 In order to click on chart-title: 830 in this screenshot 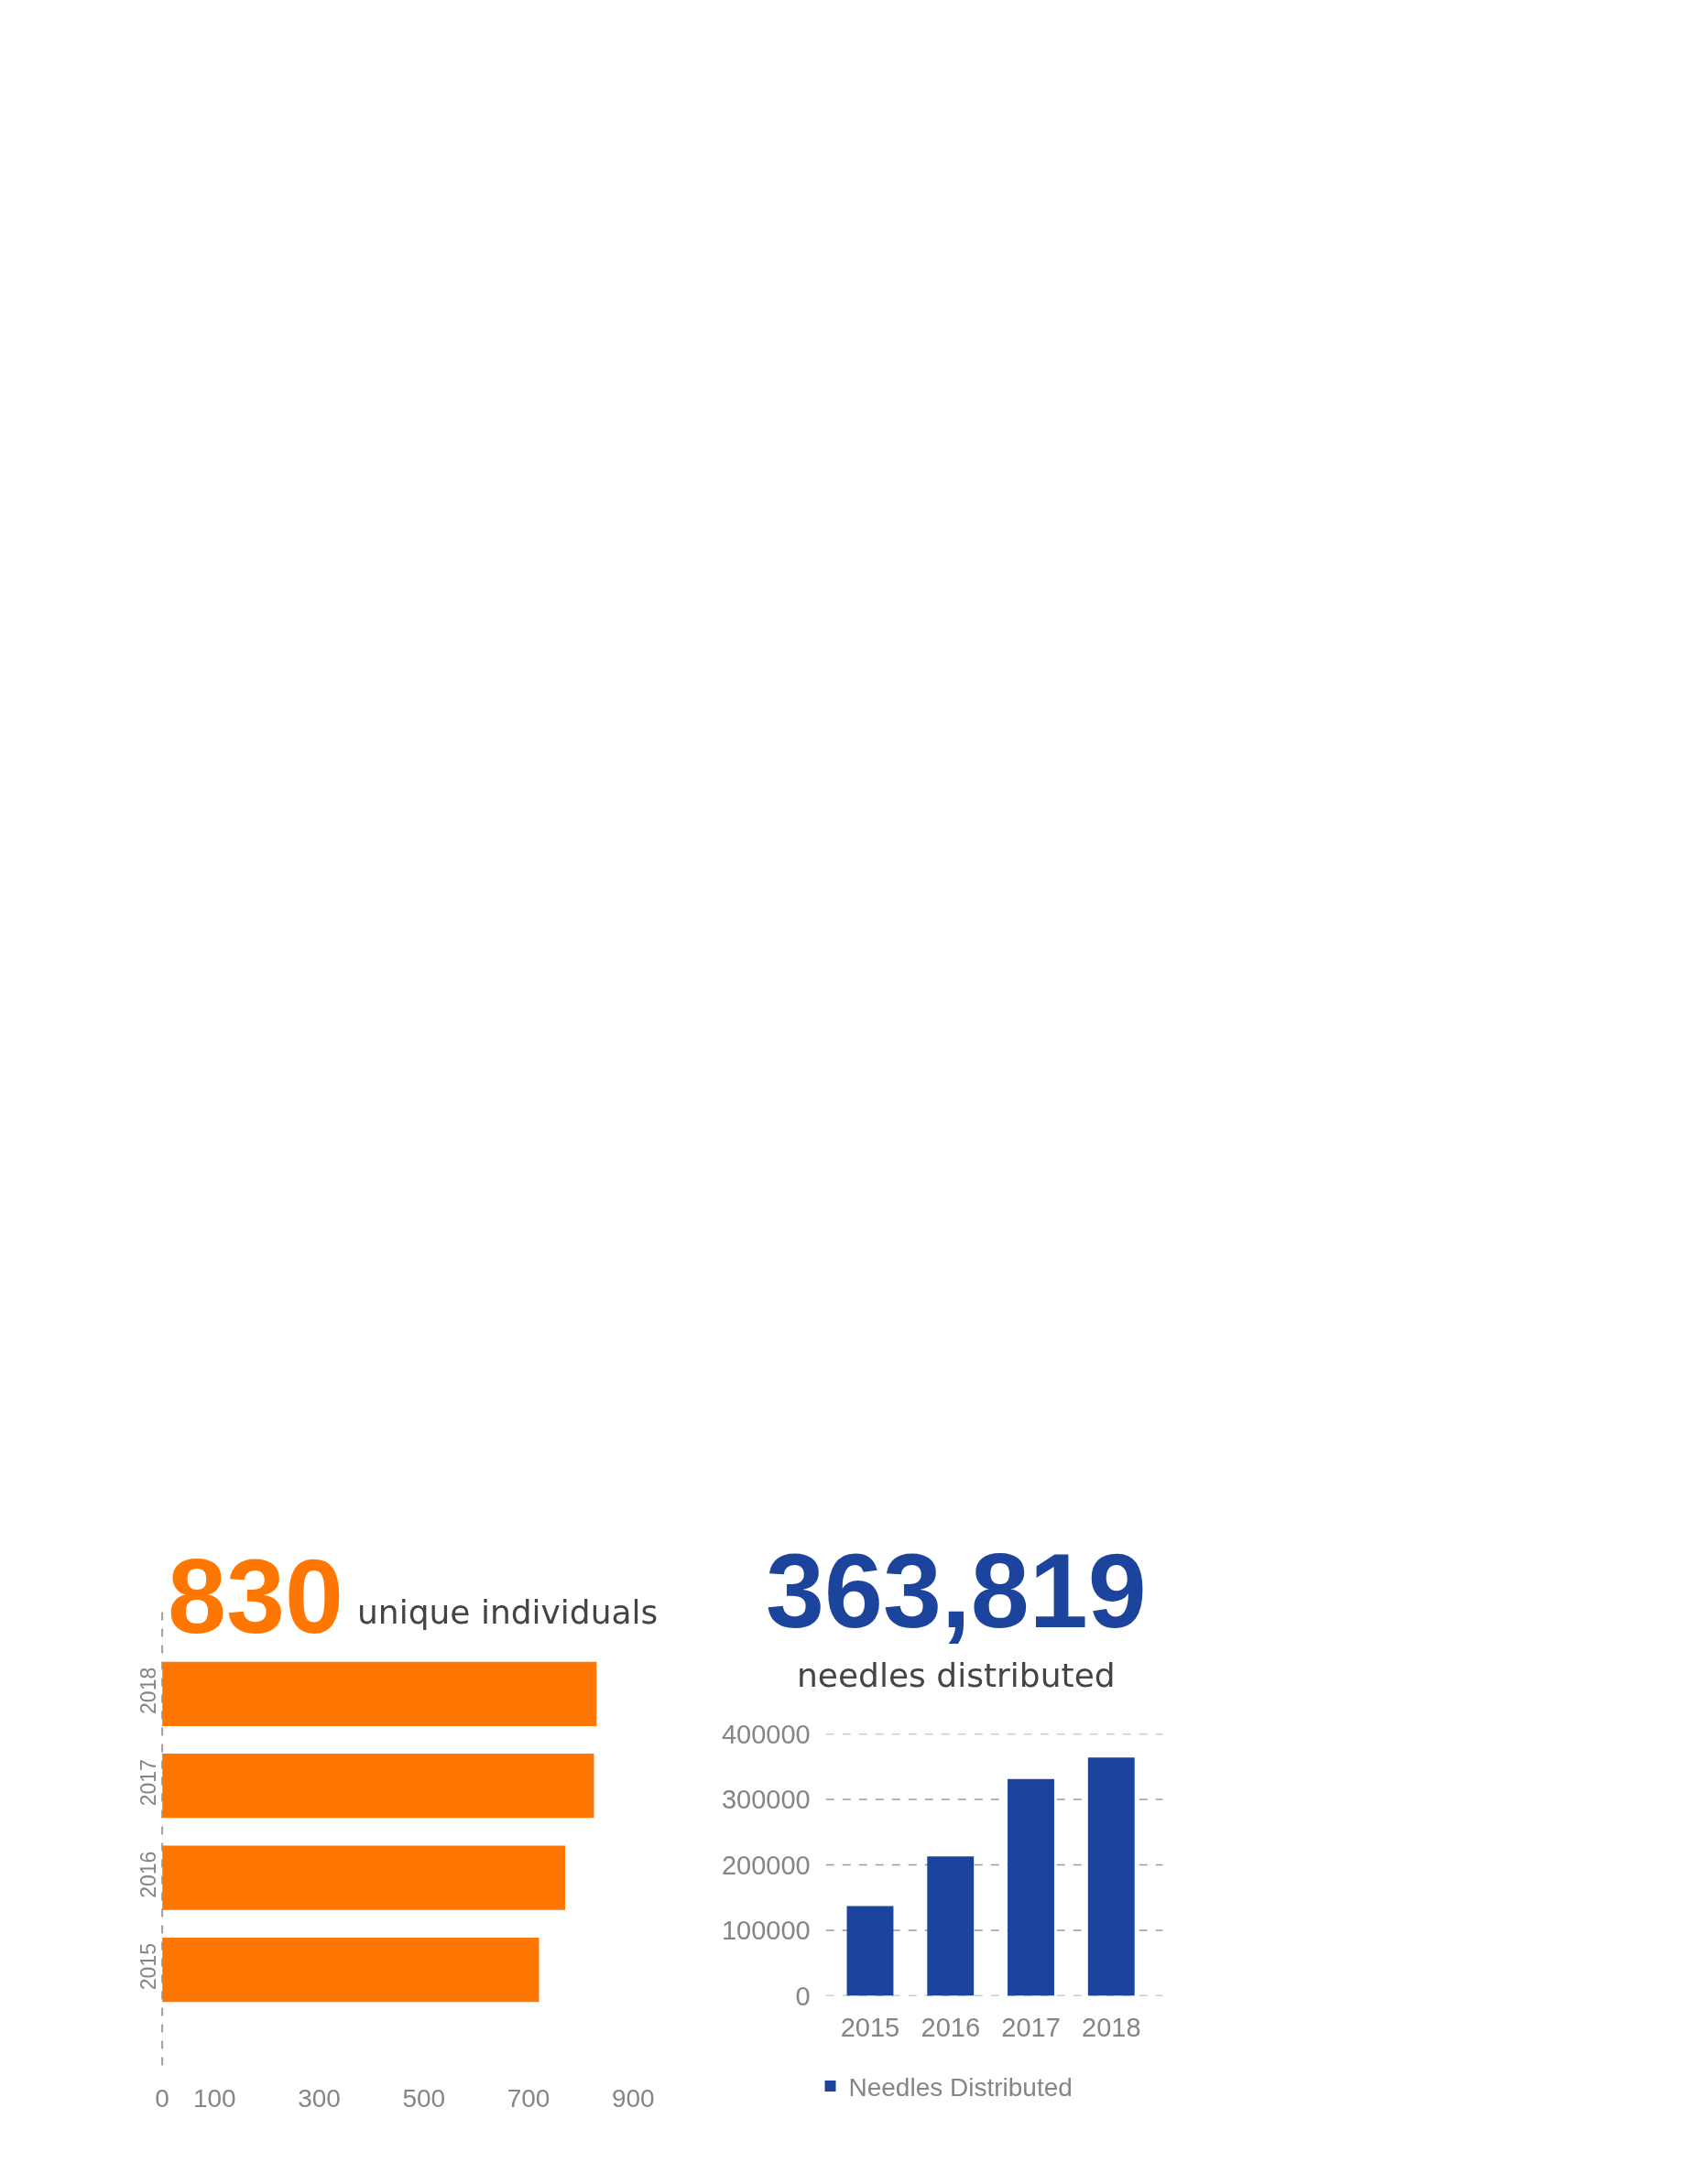, I will do `click(256, 1596)`.